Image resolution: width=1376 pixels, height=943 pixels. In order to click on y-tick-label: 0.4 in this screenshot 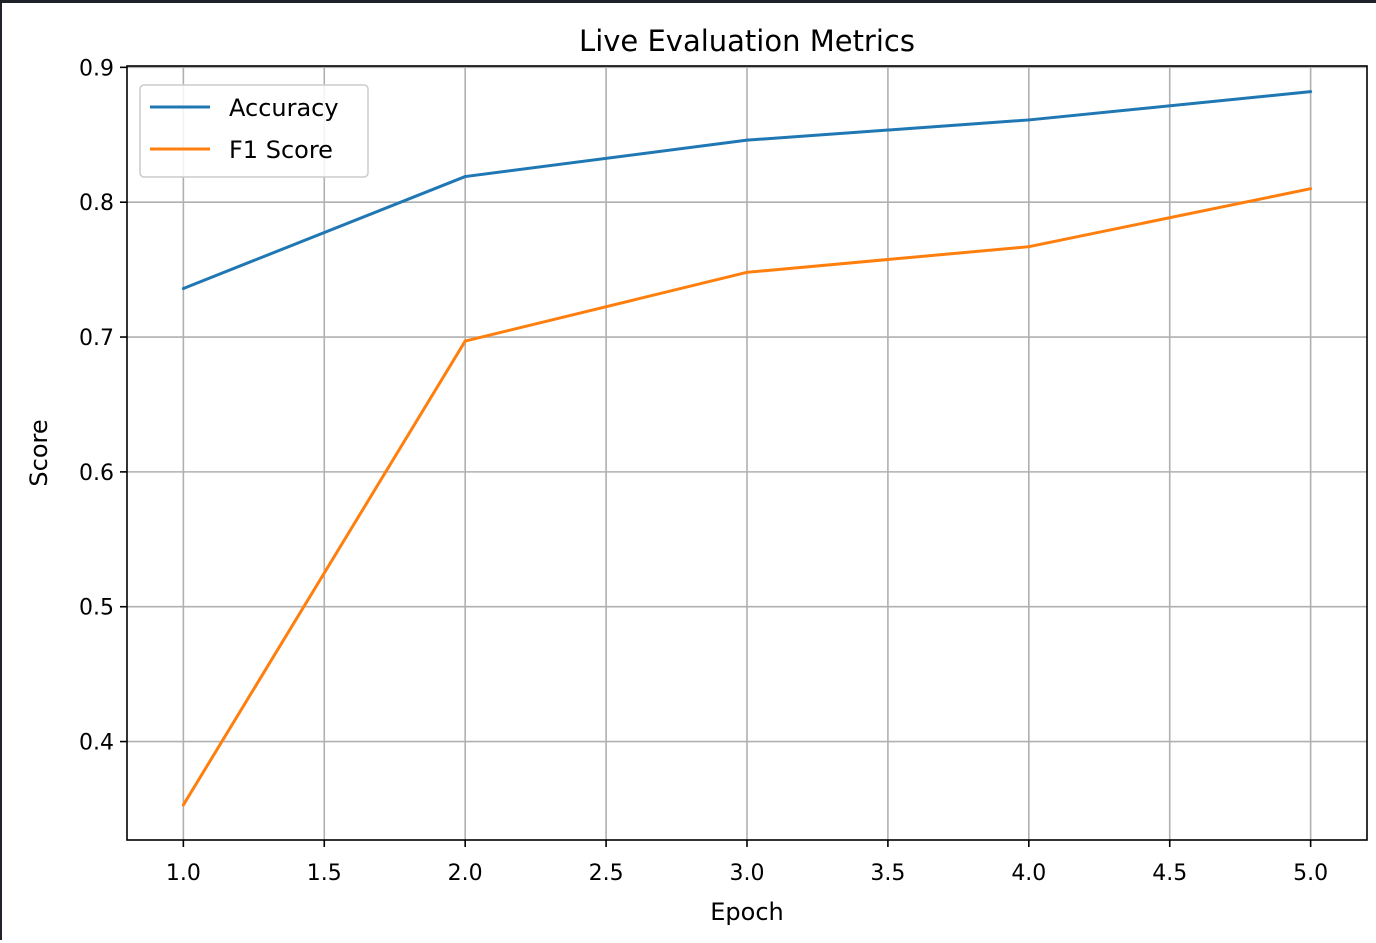, I will do `click(96, 743)`.